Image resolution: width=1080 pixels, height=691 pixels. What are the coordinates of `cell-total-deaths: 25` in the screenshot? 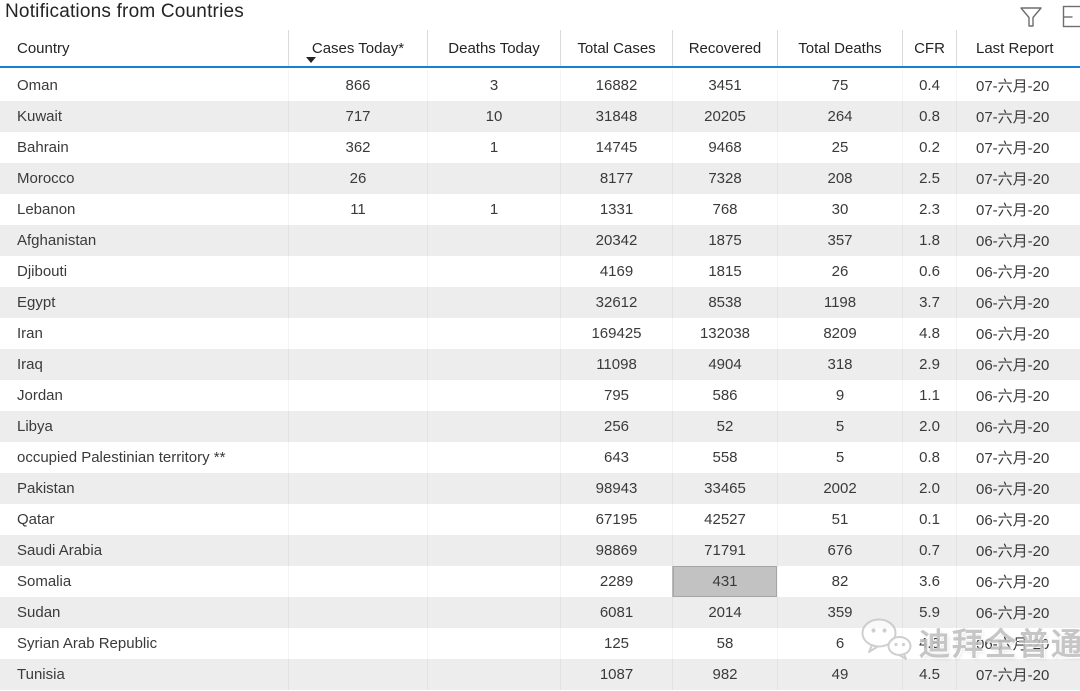 It's located at (839, 147).